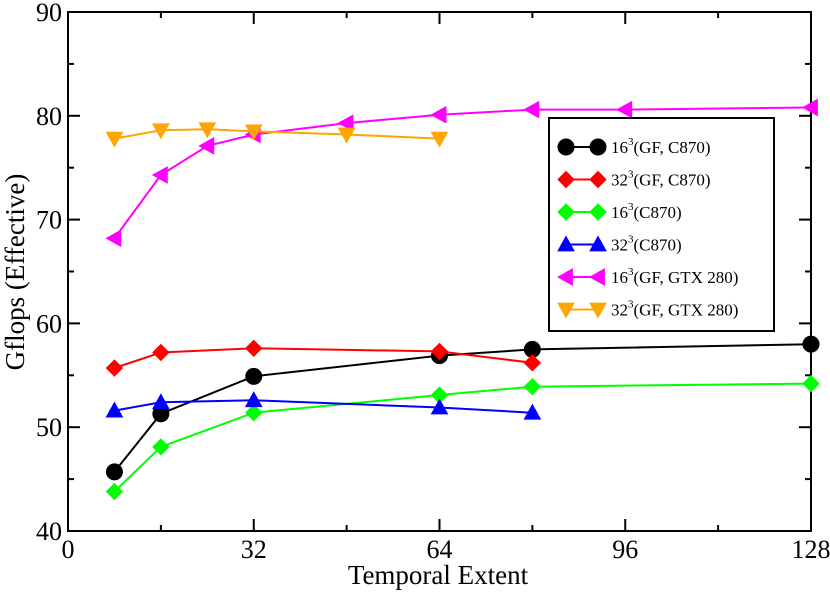 The image size is (830, 592). Describe the element at coordinates (49, 427) in the screenshot. I see `y-tick-label: 50` at that location.